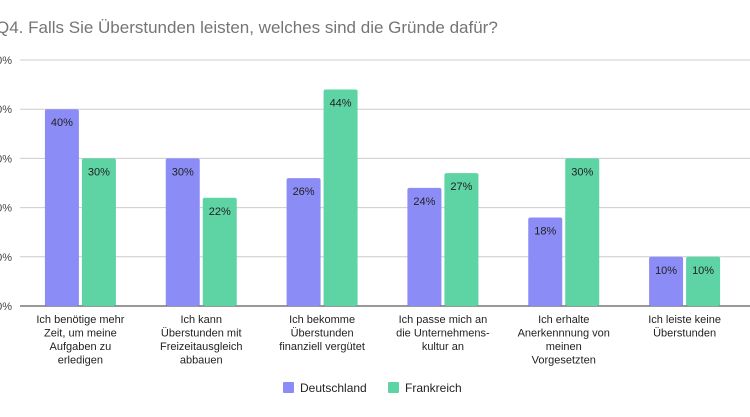 The height and width of the screenshot is (417, 750). Describe the element at coordinates (393, 387) in the screenshot. I see `legend-swatch-frankreich` at that location.